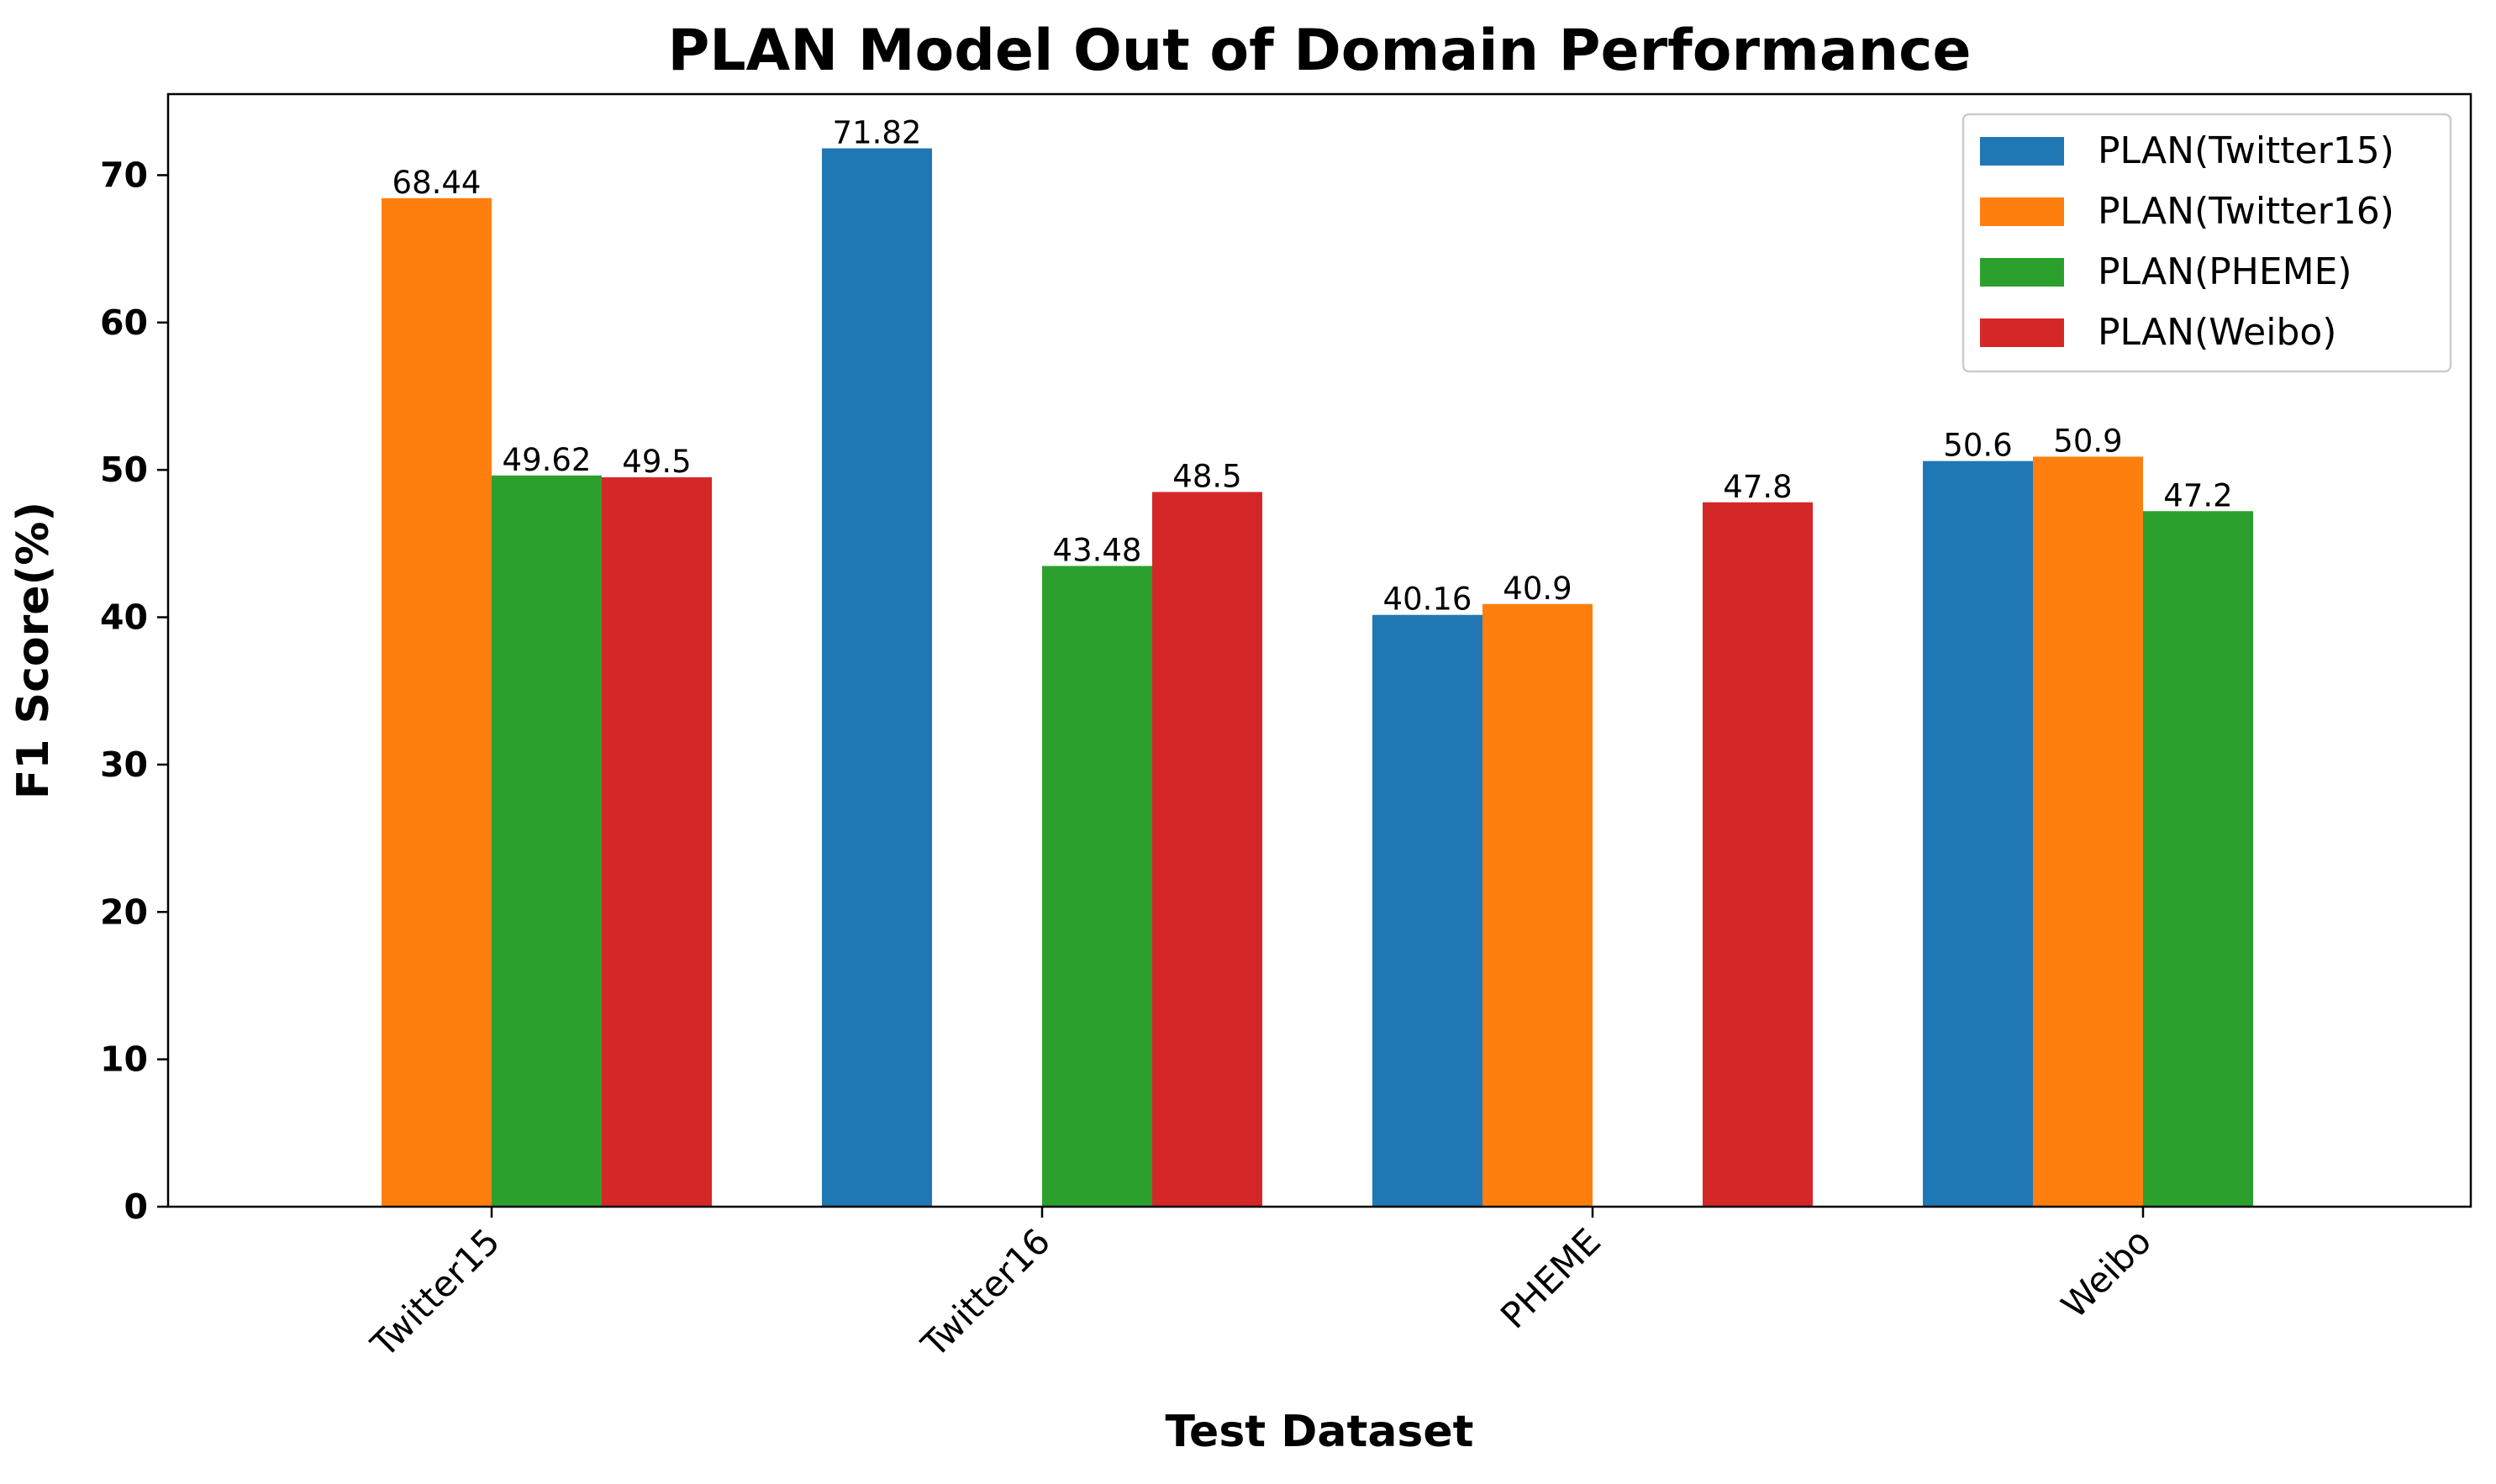 This screenshot has width=2496, height=1484. What do you see at coordinates (1319, 51) in the screenshot?
I see `chart-title: PLAN Model Out of Domain Performance` at bounding box center [1319, 51].